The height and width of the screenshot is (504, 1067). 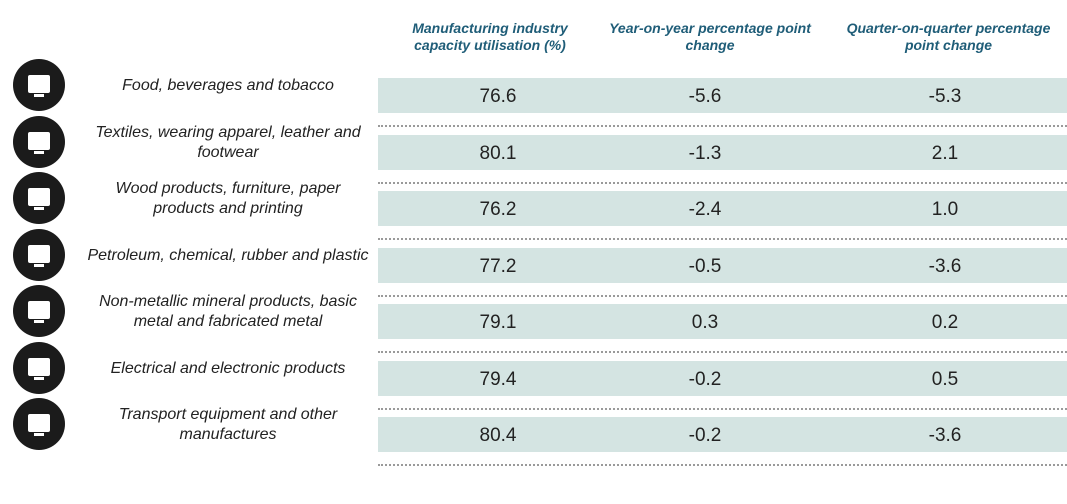 What do you see at coordinates (945, 379) in the screenshot?
I see `cell-value: 0.5` at bounding box center [945, 379].